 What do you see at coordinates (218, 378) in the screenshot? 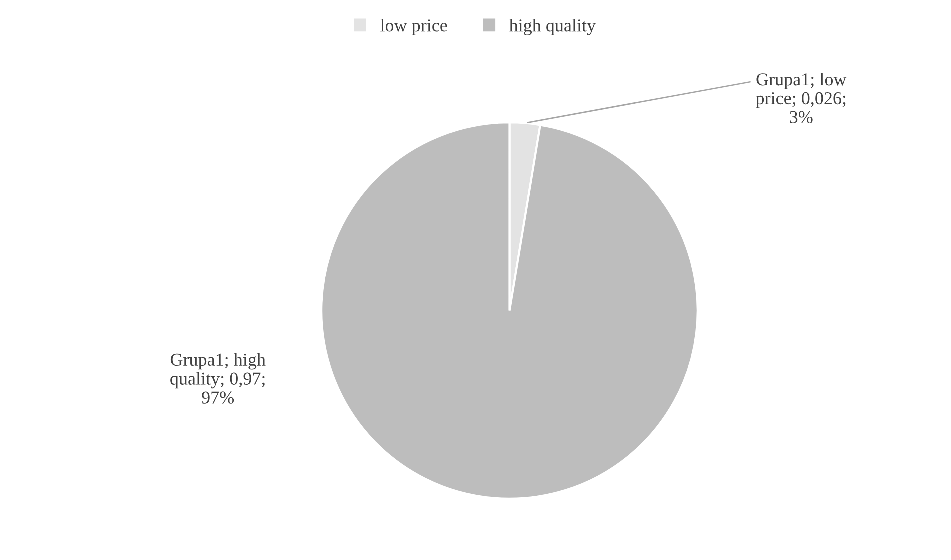
I see `data-label: Grupa1; high quality; 0,97; 97%` at bounding box center [218, 378].